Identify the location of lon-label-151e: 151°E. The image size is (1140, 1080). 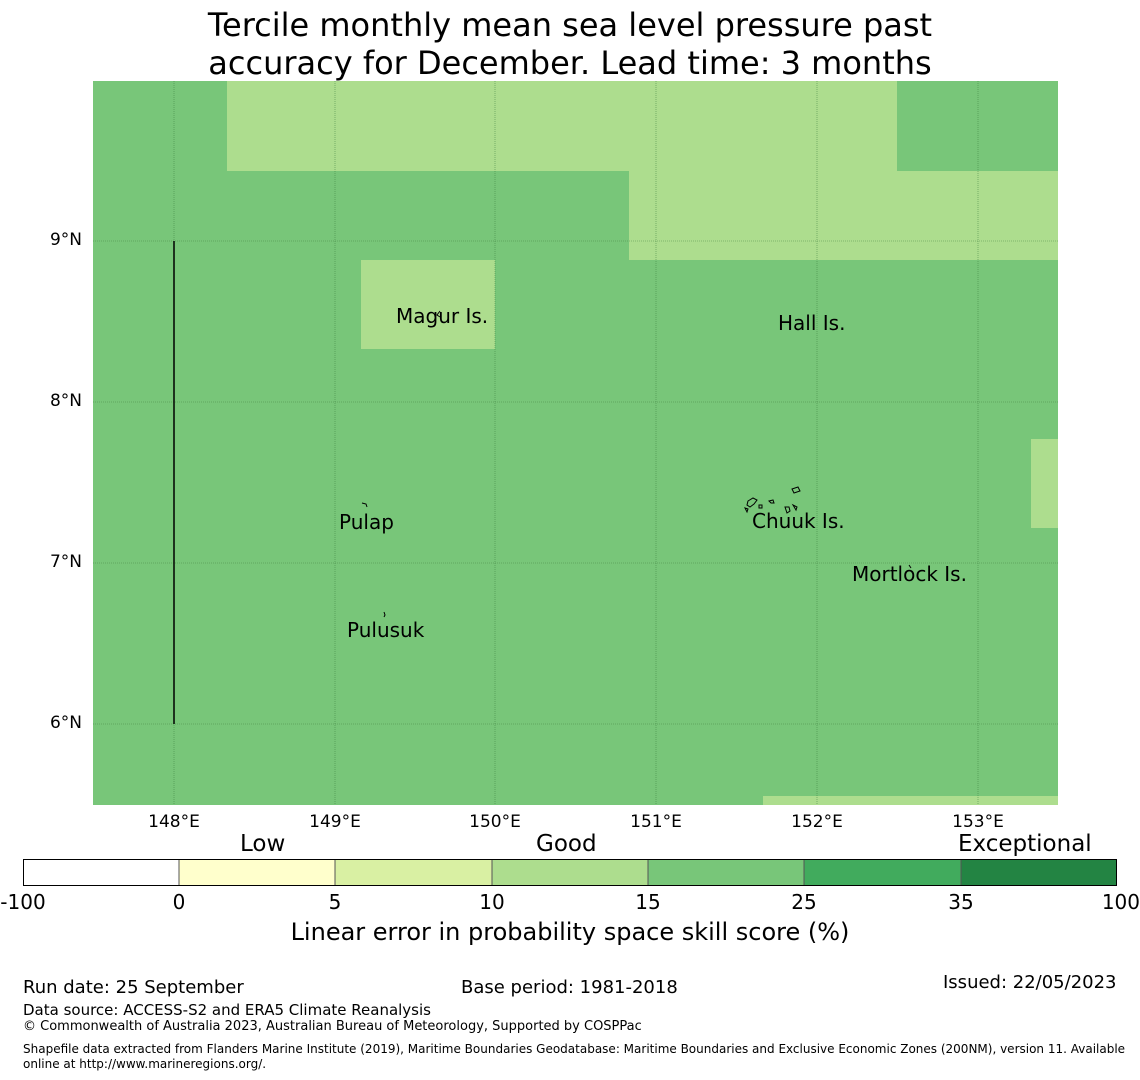
(656, 822).